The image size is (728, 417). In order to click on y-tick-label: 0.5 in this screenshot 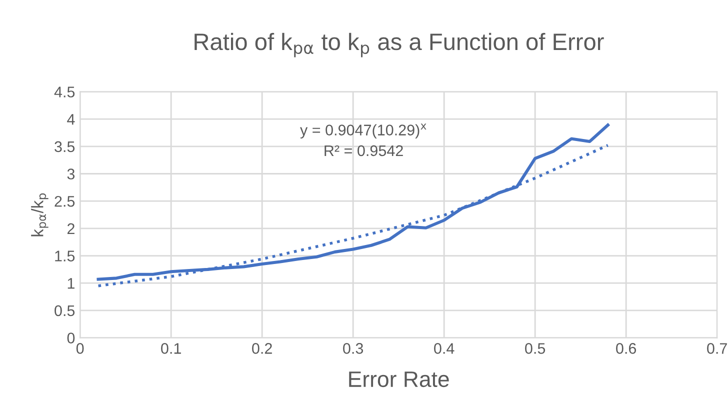, I will do `click(64, 310)`.